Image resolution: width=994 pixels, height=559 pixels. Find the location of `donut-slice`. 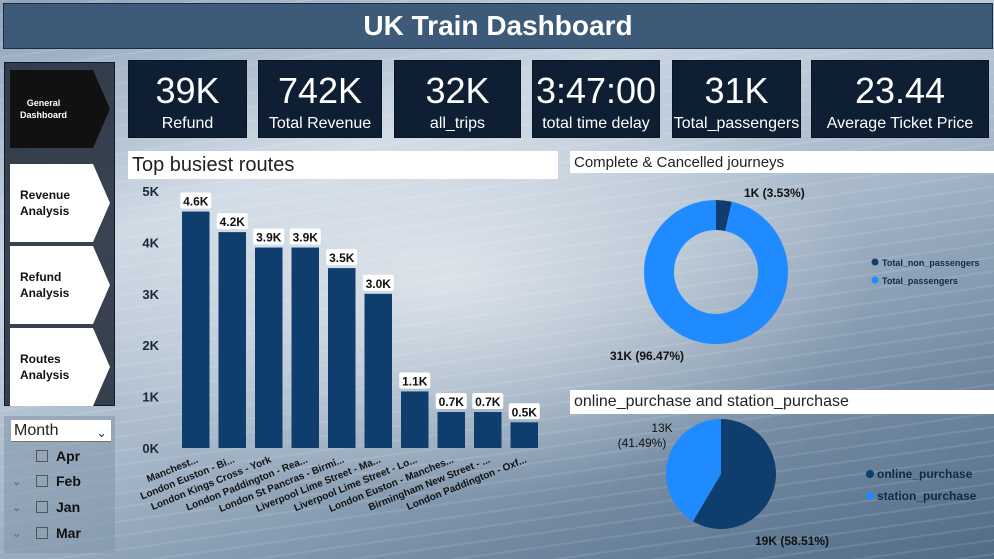

donut-slice is located at coordinates (716, 272).